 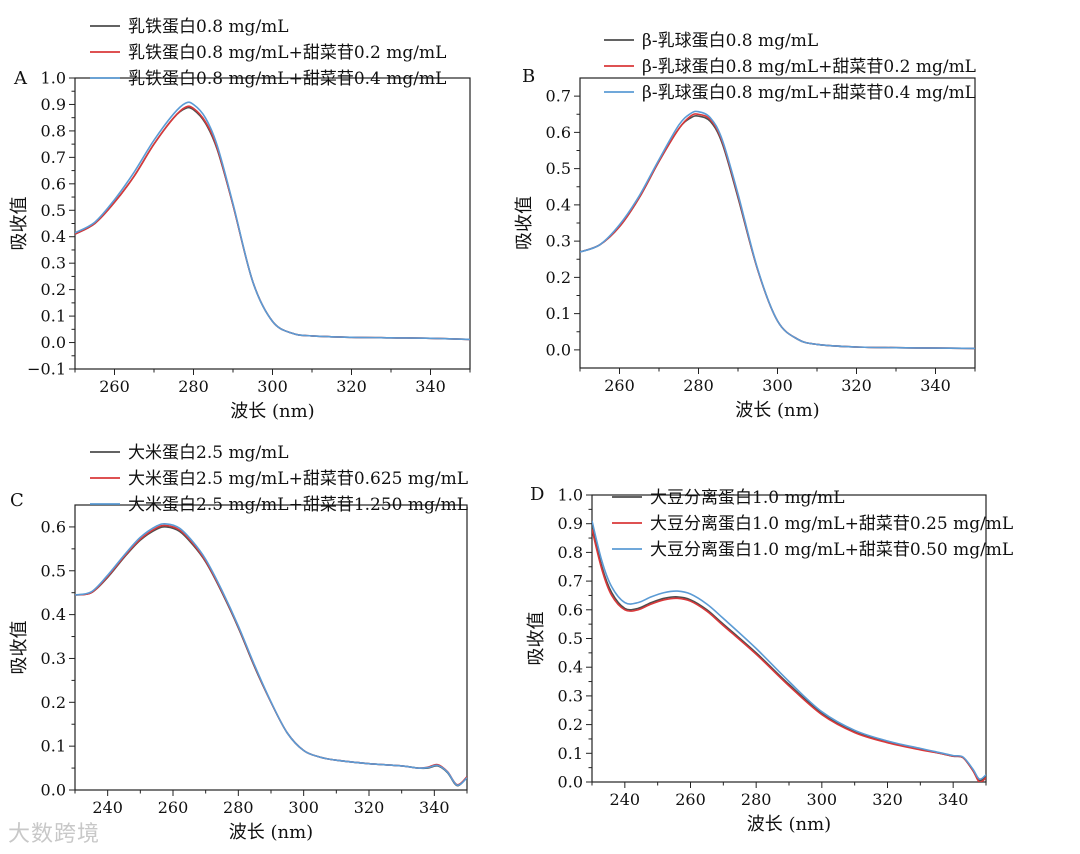 What do you see at coordinates (809, 93) in the screenshot?
I see `legend-entry-3: β-乳球蛋白0.8 mg/mL+甜菜苷0.4 mg/mL` at bounding box center [809, 93].